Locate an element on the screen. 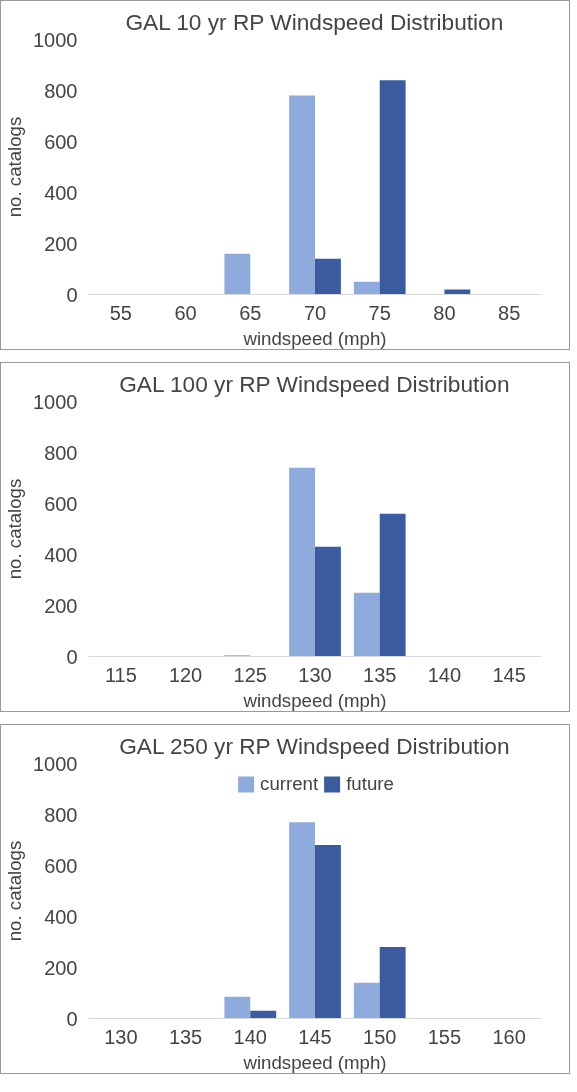 The height and width of the screenshot is (1092, 577). legend-label: current is located at coordinates (289, 784).